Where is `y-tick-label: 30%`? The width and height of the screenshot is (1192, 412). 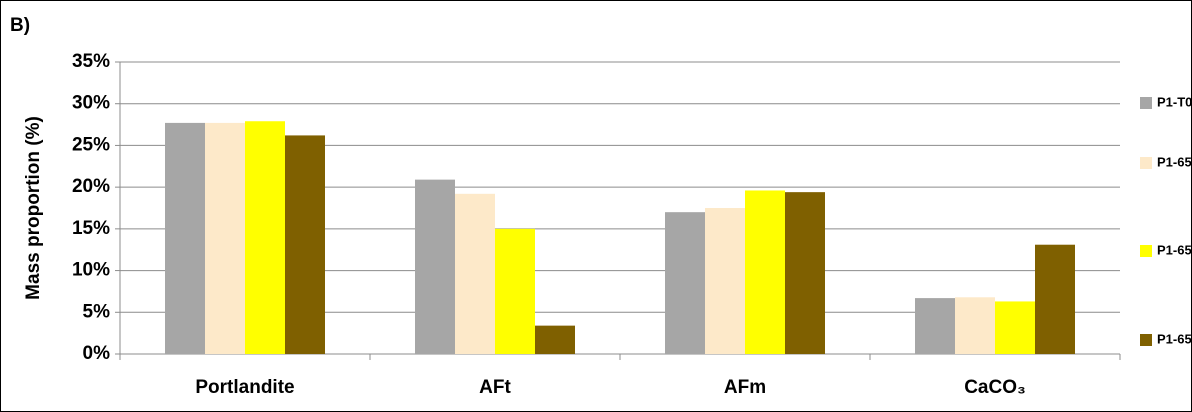 y-tick-label: 30% is located at coordinates (91, 103).